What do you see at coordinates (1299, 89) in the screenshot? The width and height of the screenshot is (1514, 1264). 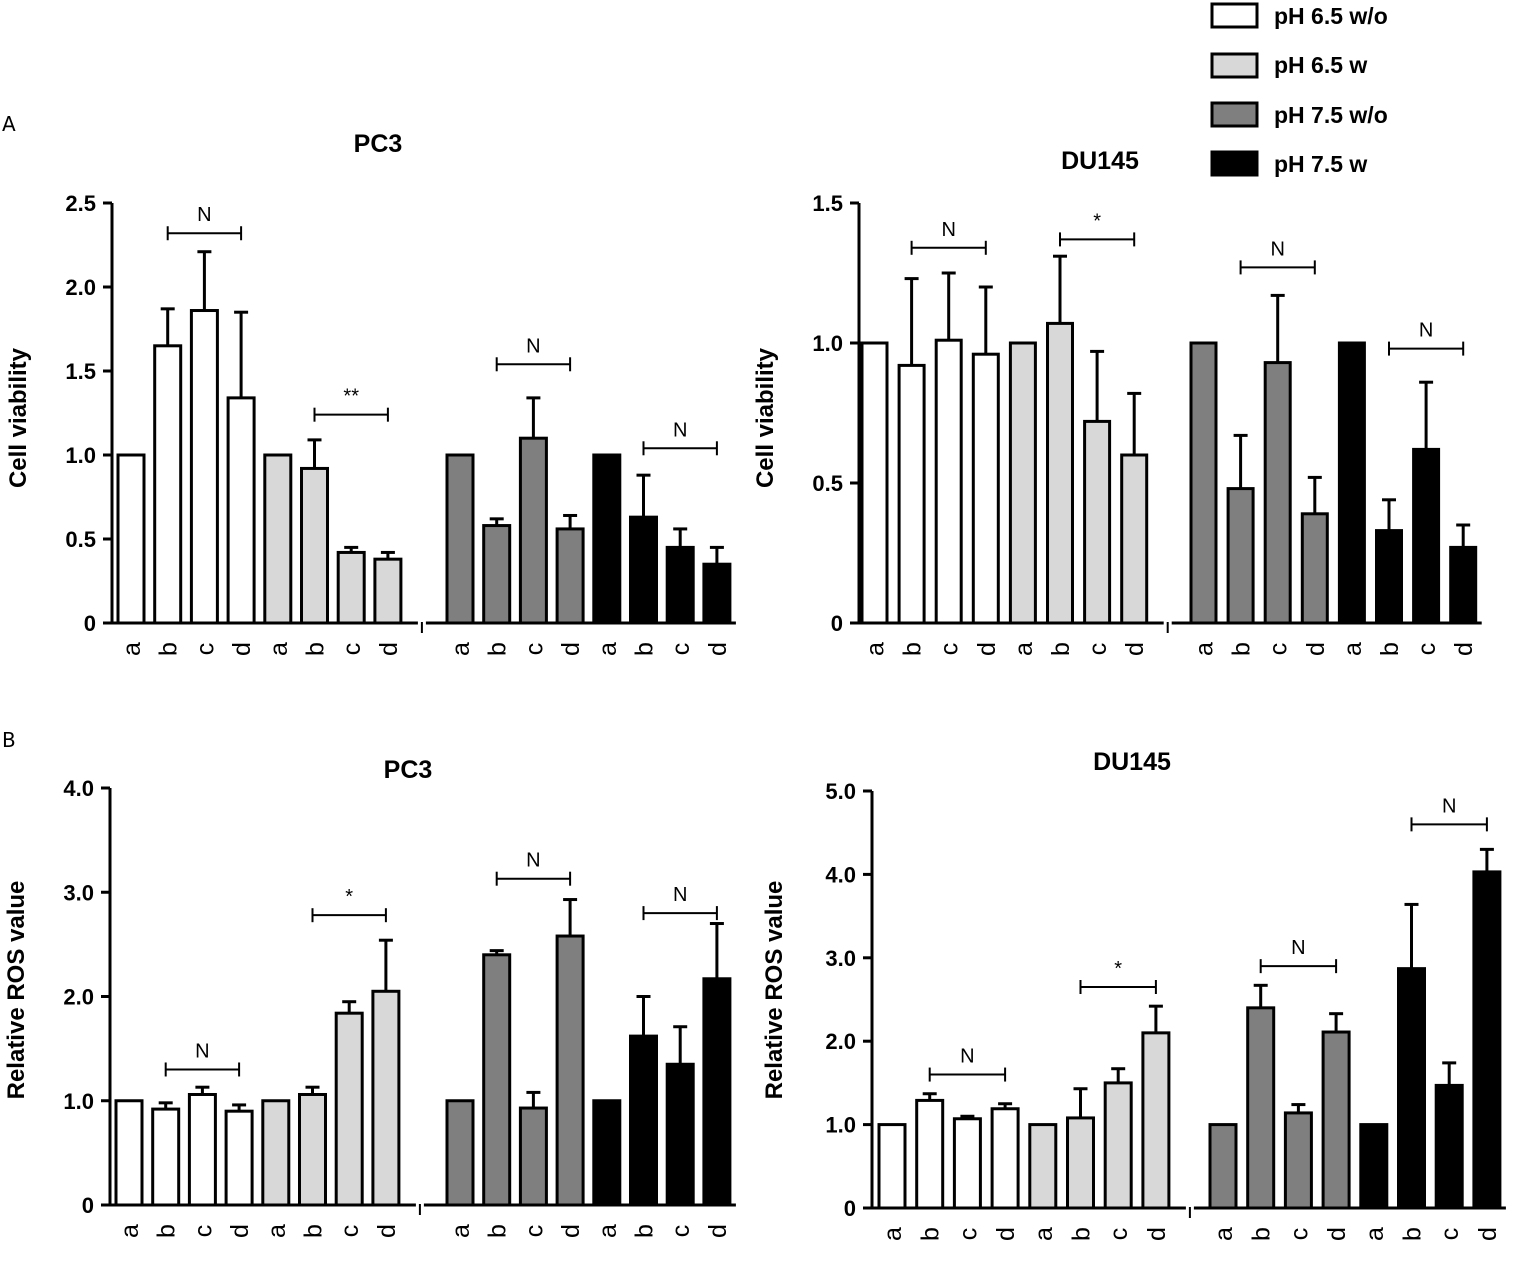 I see `legend: pH 6.5 w/o pH 6.5 w pH 7.5 w/o pH 7.5 w` at bounding box center [1299, 89].